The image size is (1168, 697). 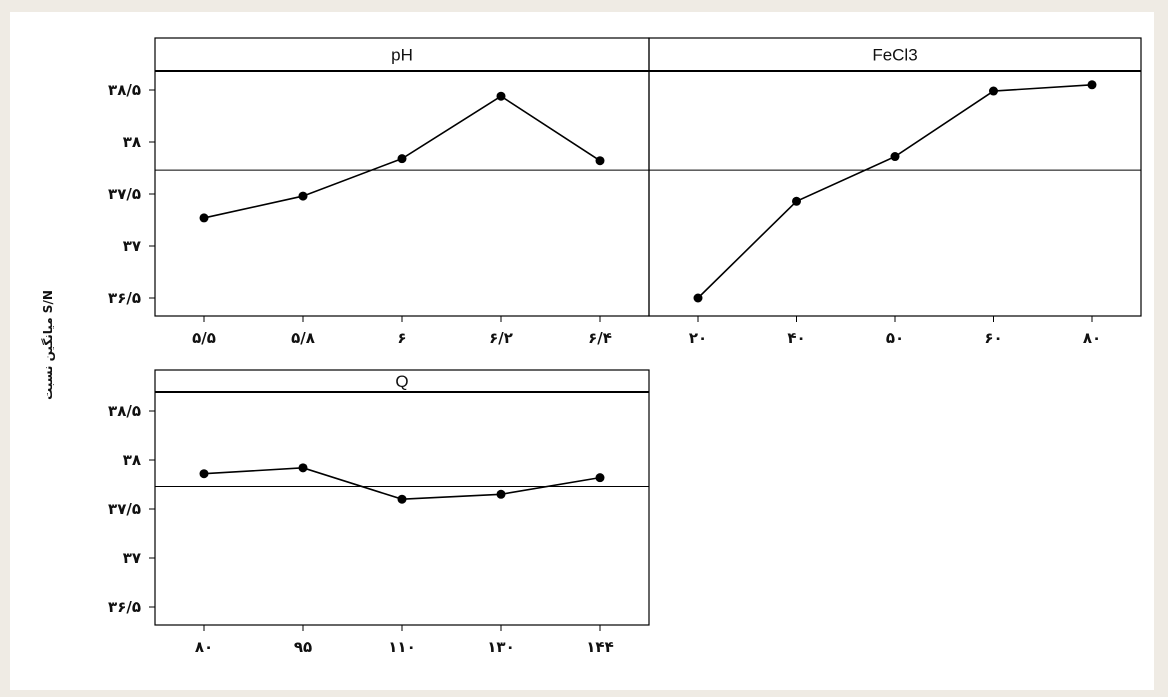 I want to click on x-tick-label: ۴۰, so click(x=796, y=338).